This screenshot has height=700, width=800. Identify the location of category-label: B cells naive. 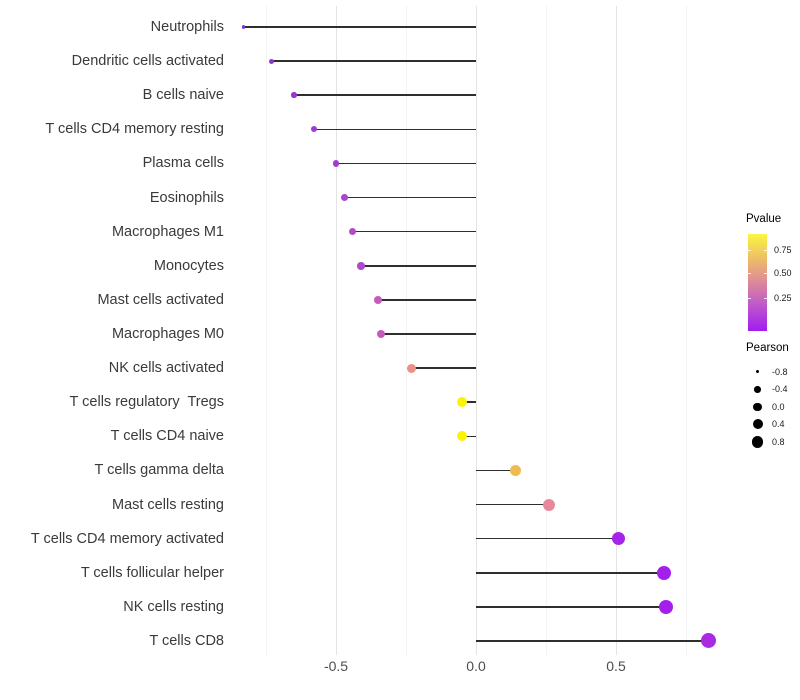
(183, 95).